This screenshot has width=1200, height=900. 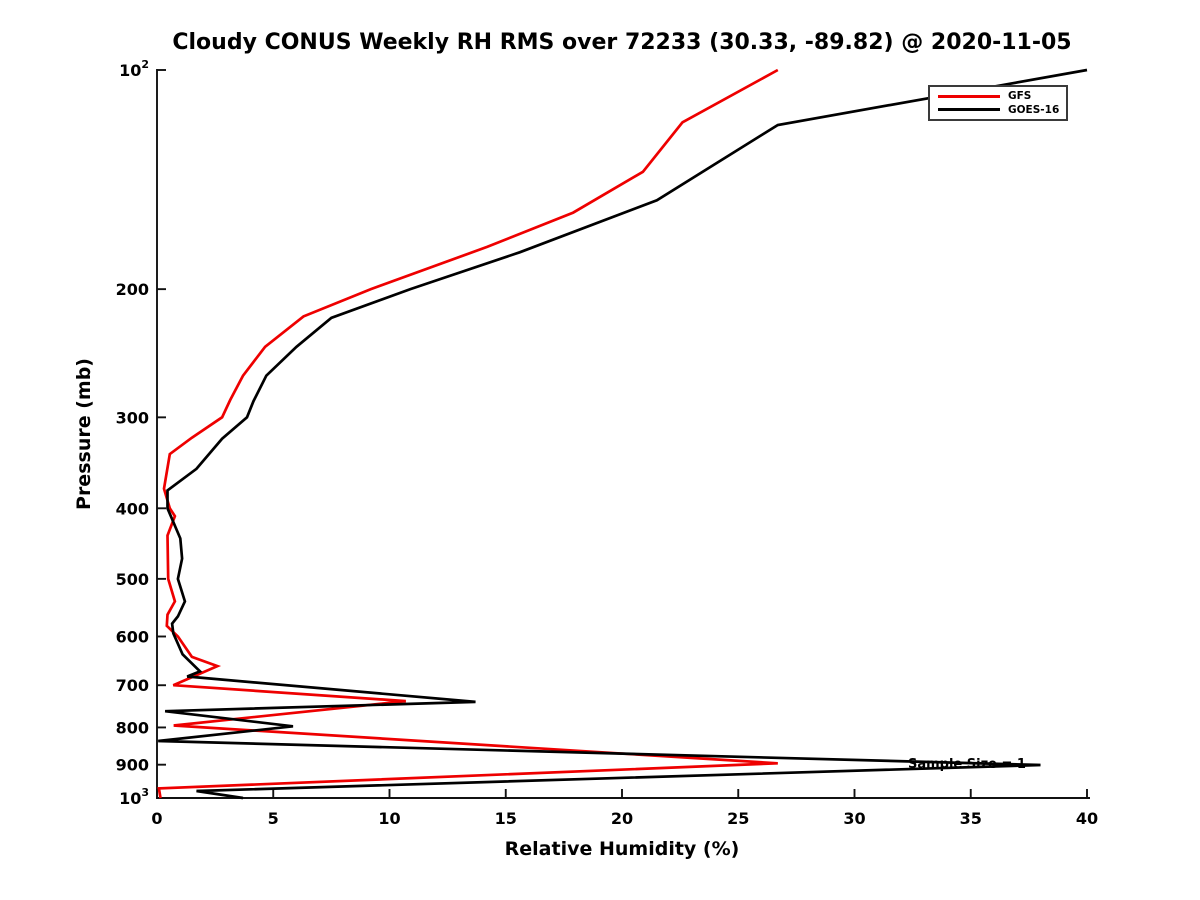 What do you see at coordinates (132, 289) in the screenshot?
I see `y-tick-label: 200` at bounding box center [132, 289].